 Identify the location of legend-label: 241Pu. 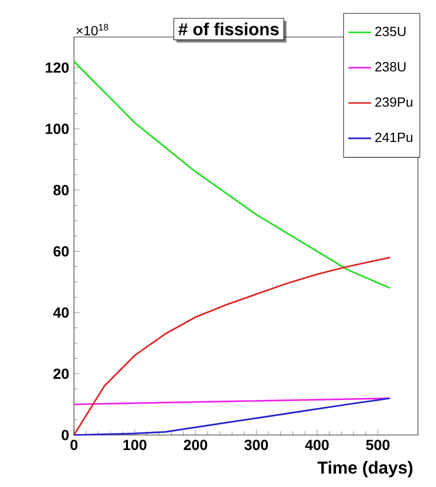
(393, 137).